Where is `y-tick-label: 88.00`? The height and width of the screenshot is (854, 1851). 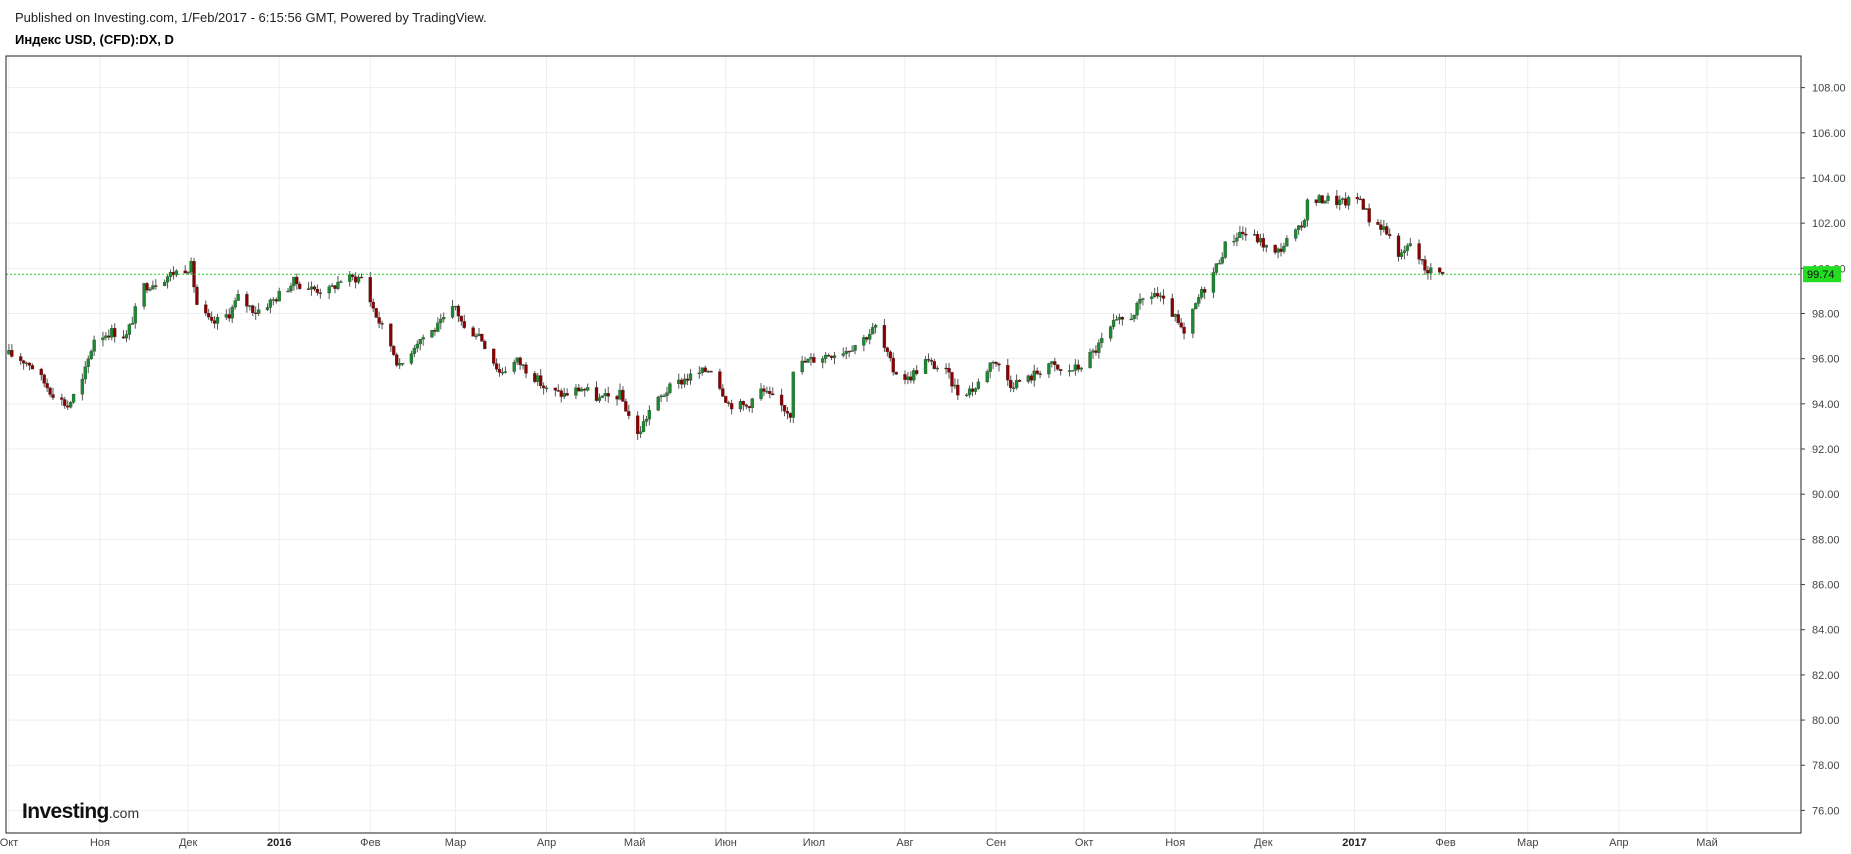 y-tick-label: 88.00 is located at coordinates (1826, 540).